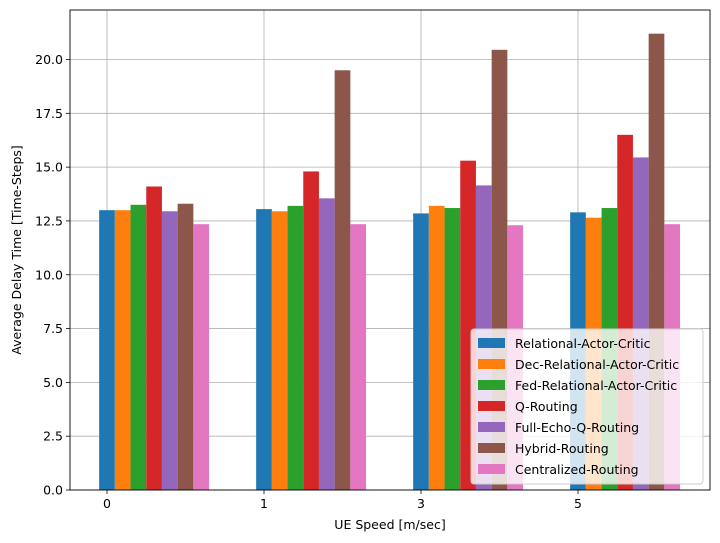 This screenshot has width=720, height=543. Describe the element at coordinates (578, 503) in the screenshot. I see `x-tick-label: 5` at that location.